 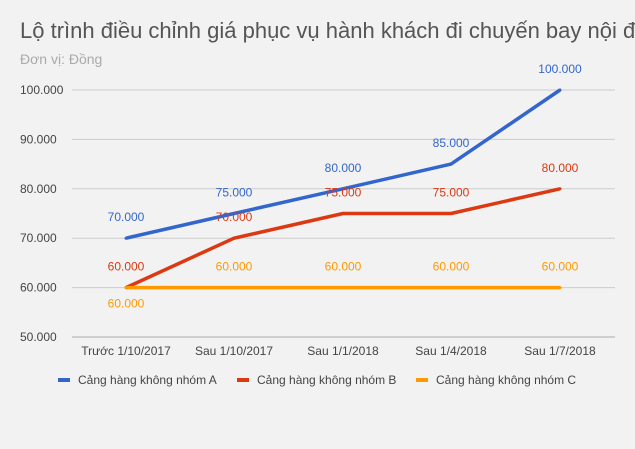 I want to click on data-label: 100.000, so click(x=560, y=69).